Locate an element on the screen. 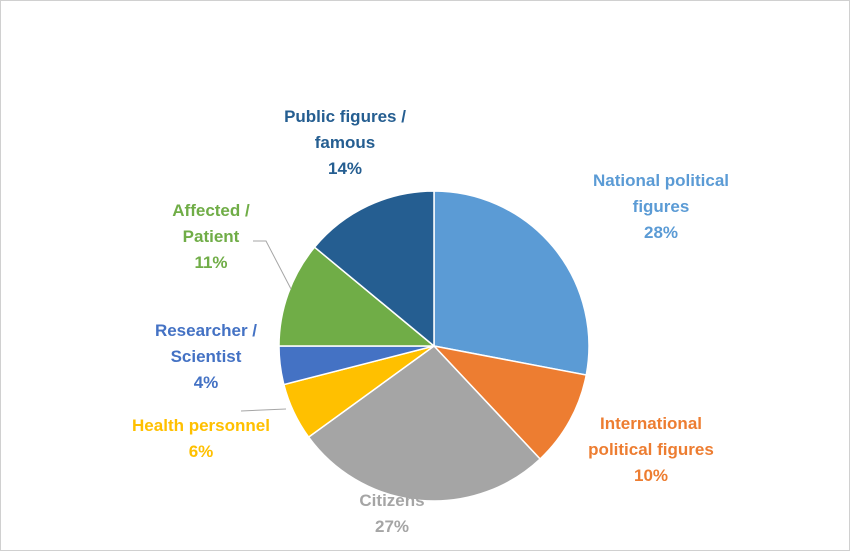 This screenshot has height=555, width=850. data-label-category: Public figures / is located at coordinates (345, 116).